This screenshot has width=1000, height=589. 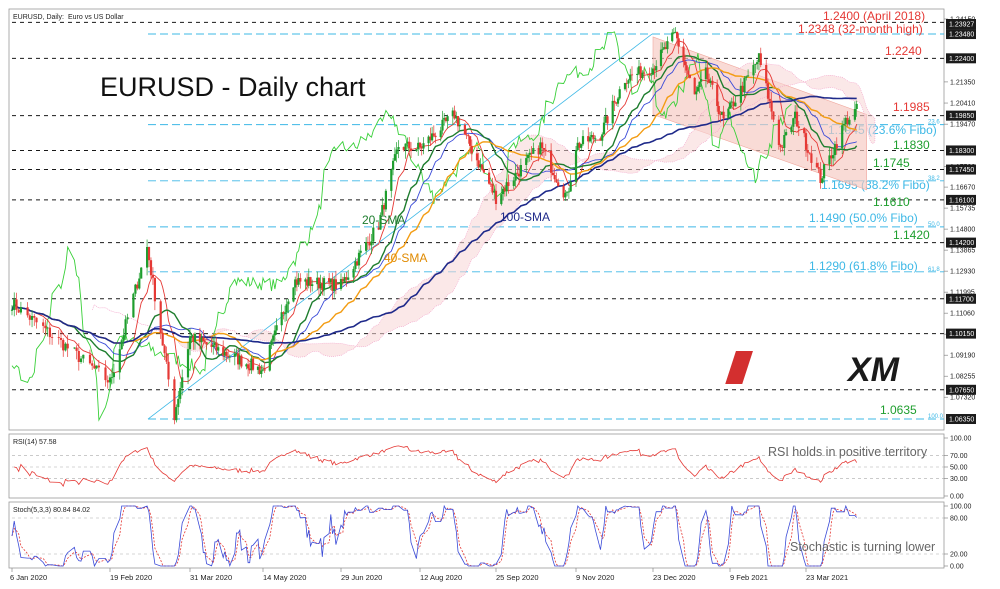 What do you see at coordinates (934, 270) in the screenshot?
I see `fibo-tag: 61.8` at bounding box center [934, 270].